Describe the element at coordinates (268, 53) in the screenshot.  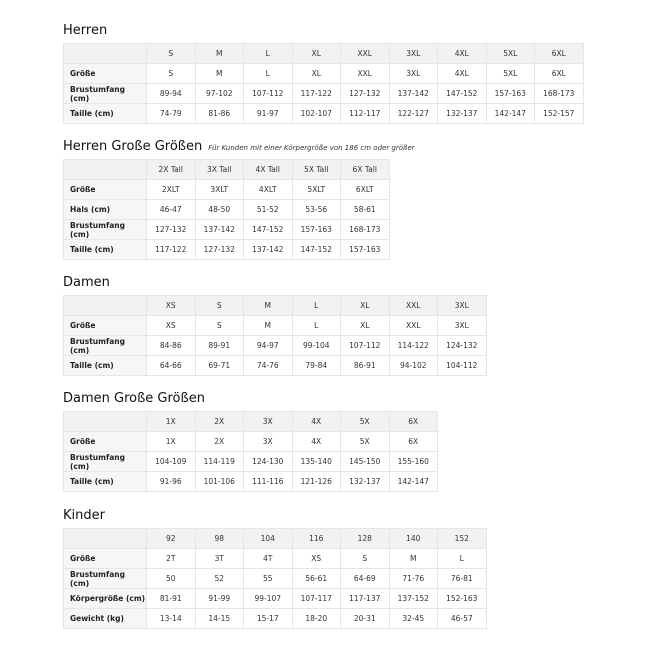
I see `header-cell: L` at that location.